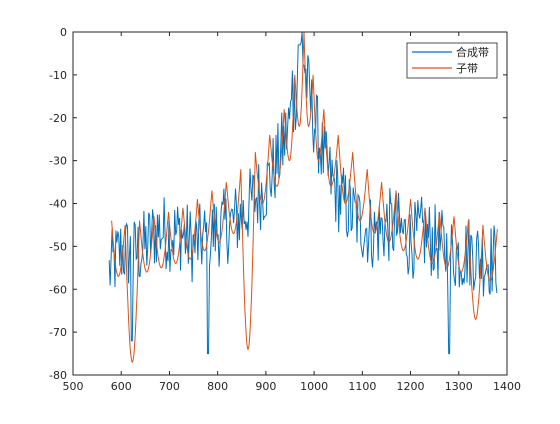 Image resolution: width=560 pixels, height=424 pixels. What do you see at coordinates (459, 386) in the screenshot?
I see `x-tick-label: 1300` at bounding box center [459, 386].